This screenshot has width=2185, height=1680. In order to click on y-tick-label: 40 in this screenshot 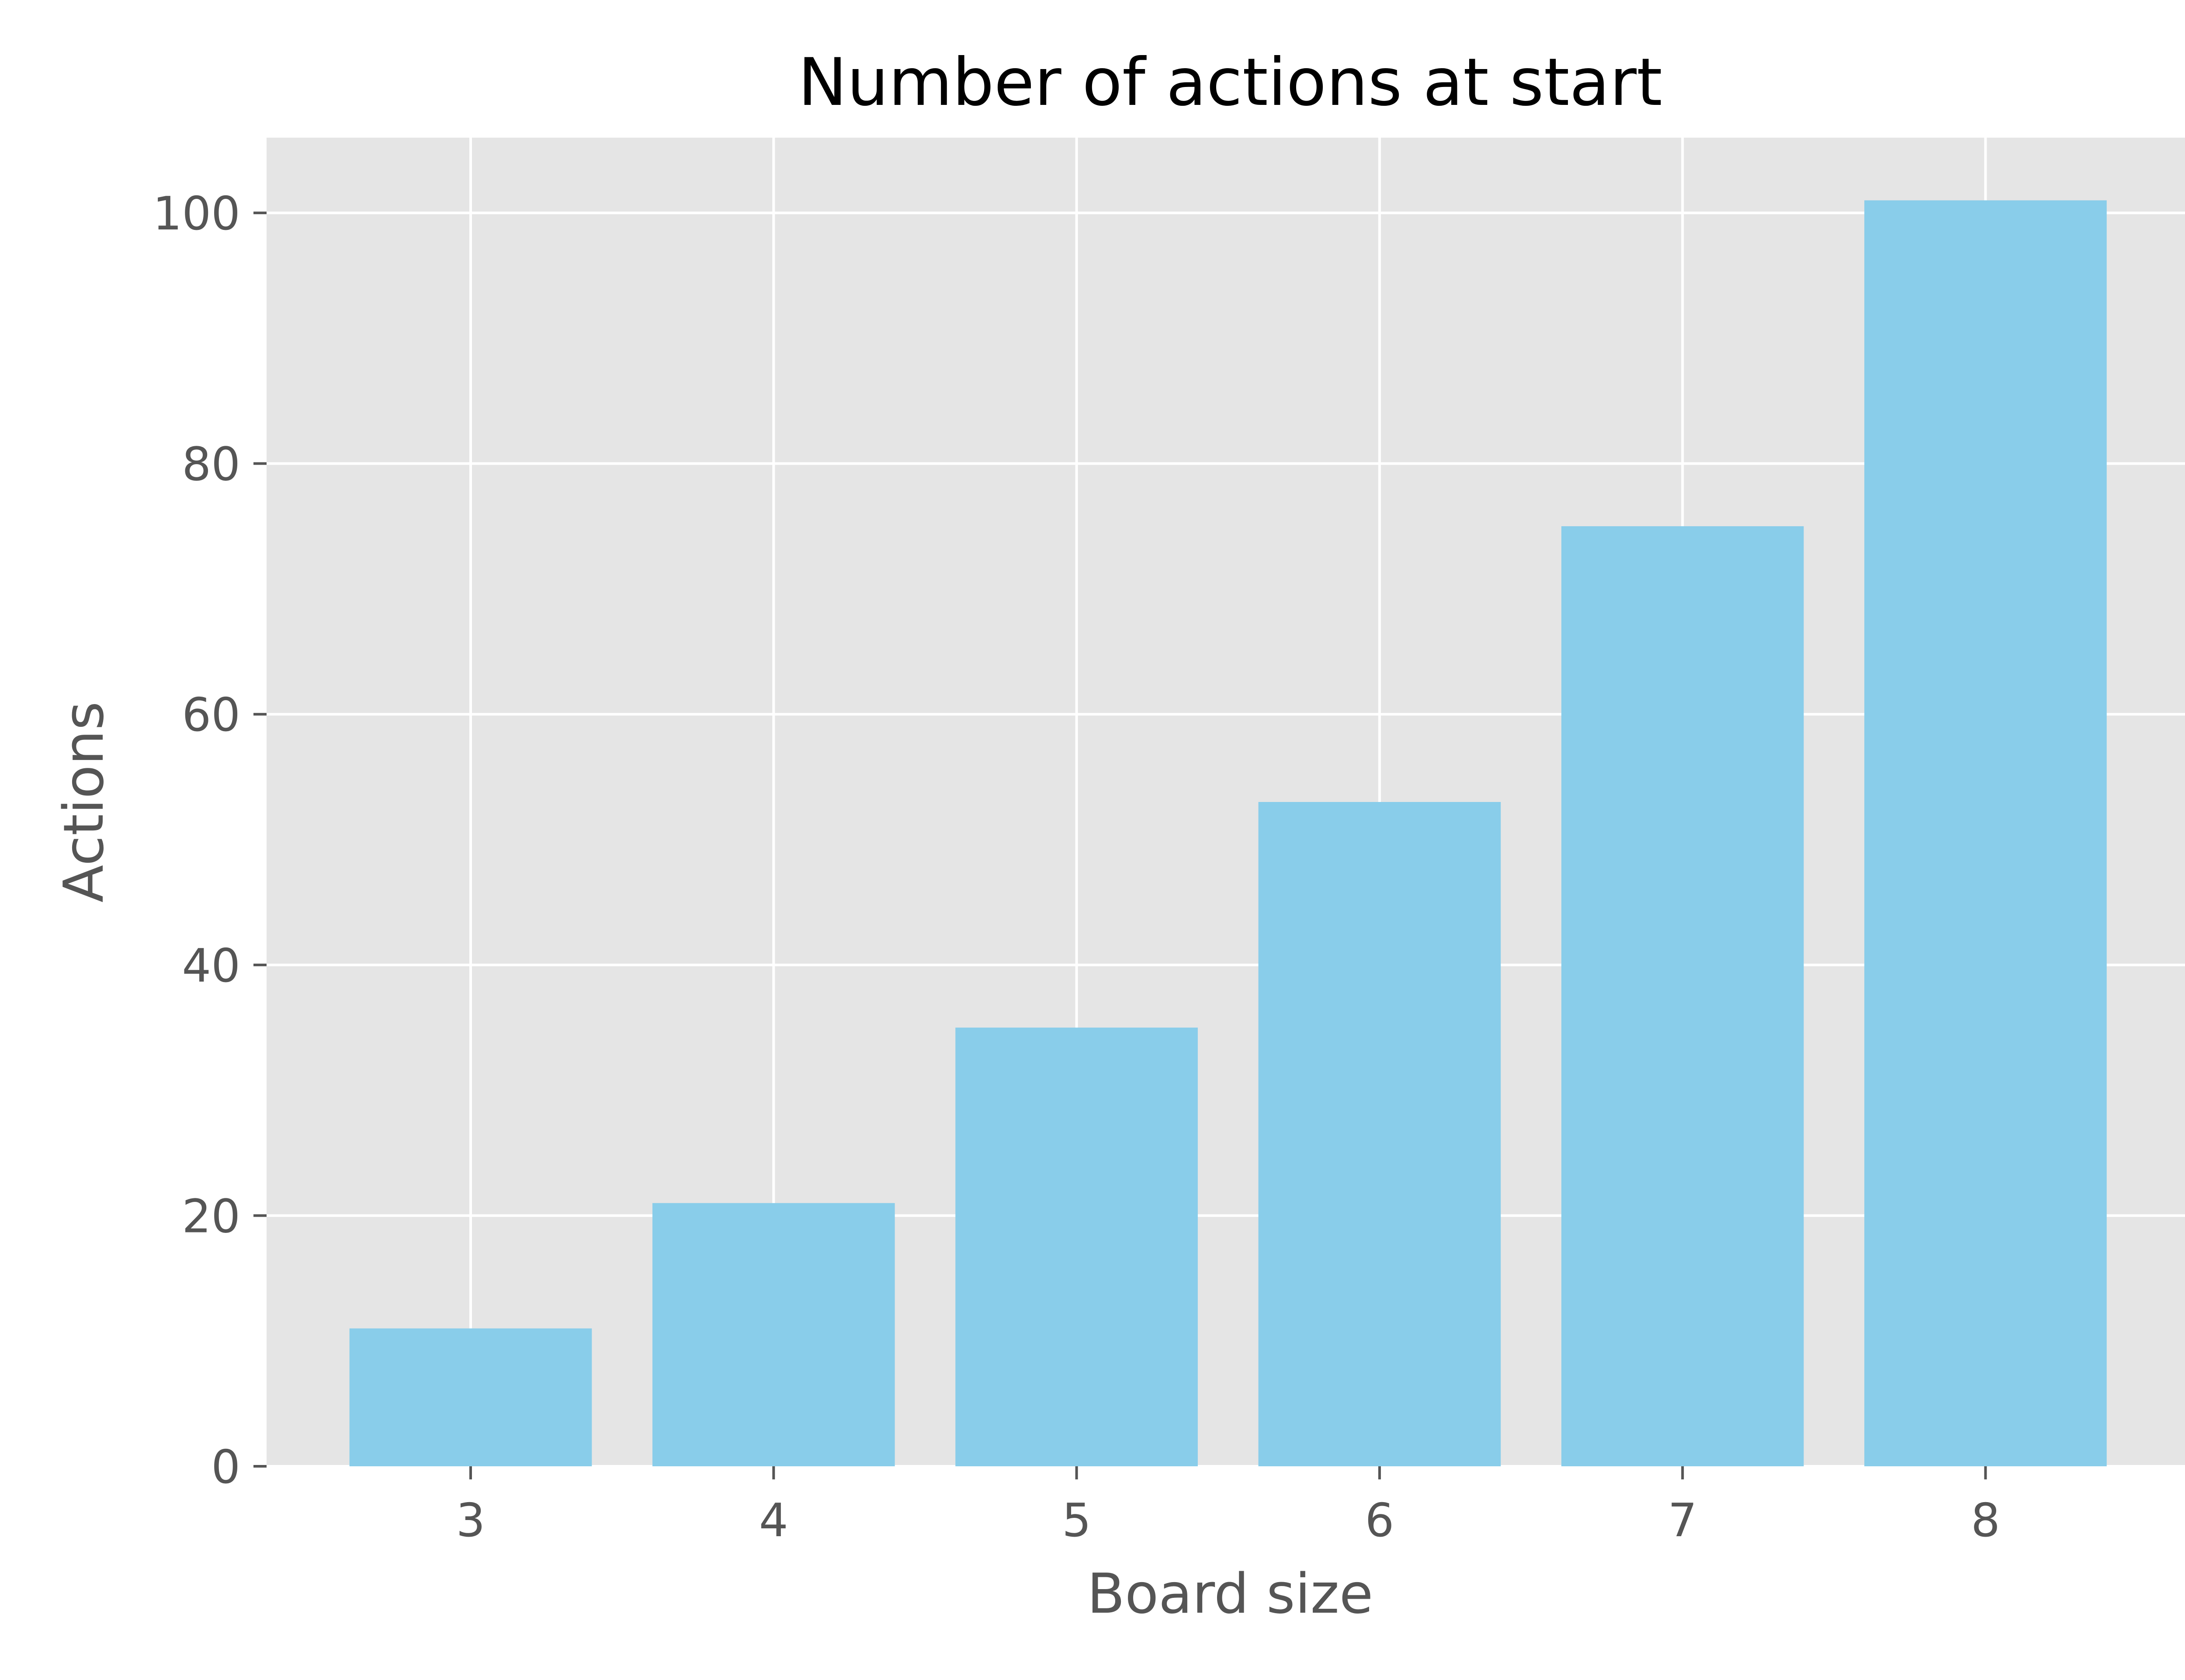, I will do `click(211, 966)`.